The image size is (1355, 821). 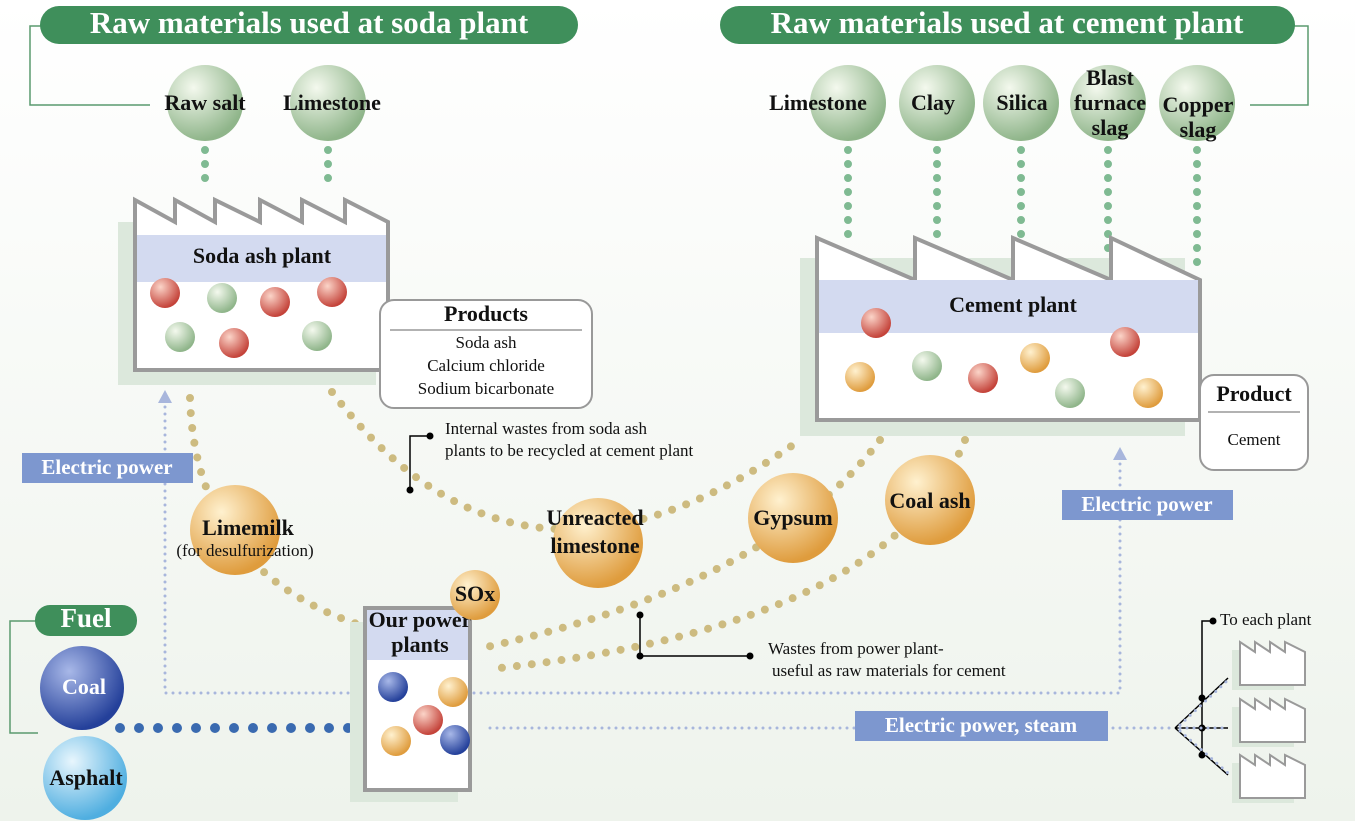 I want to click on line: Our power, so click(x=420, y=619).